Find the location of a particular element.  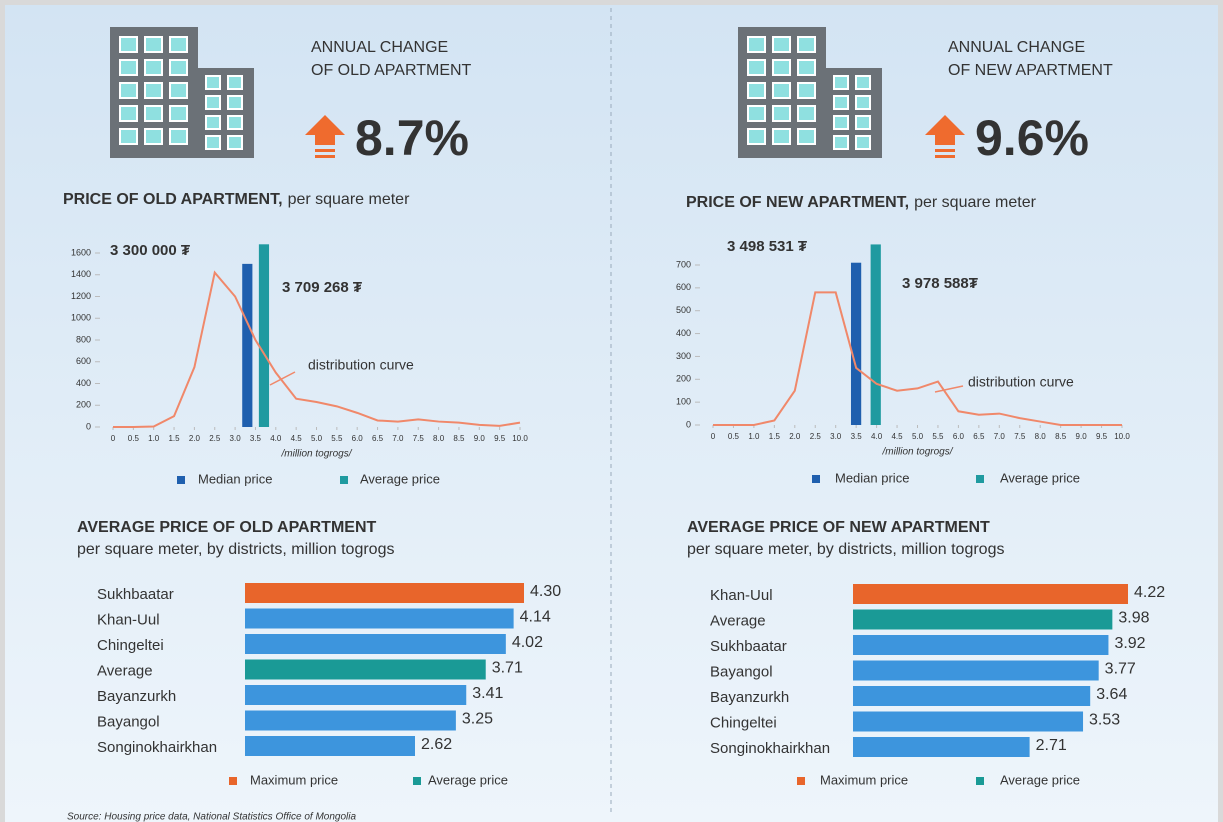

chart-title: AVERAGE PRICE OF NEW APARTMENT is located at coordinates (838, 527).